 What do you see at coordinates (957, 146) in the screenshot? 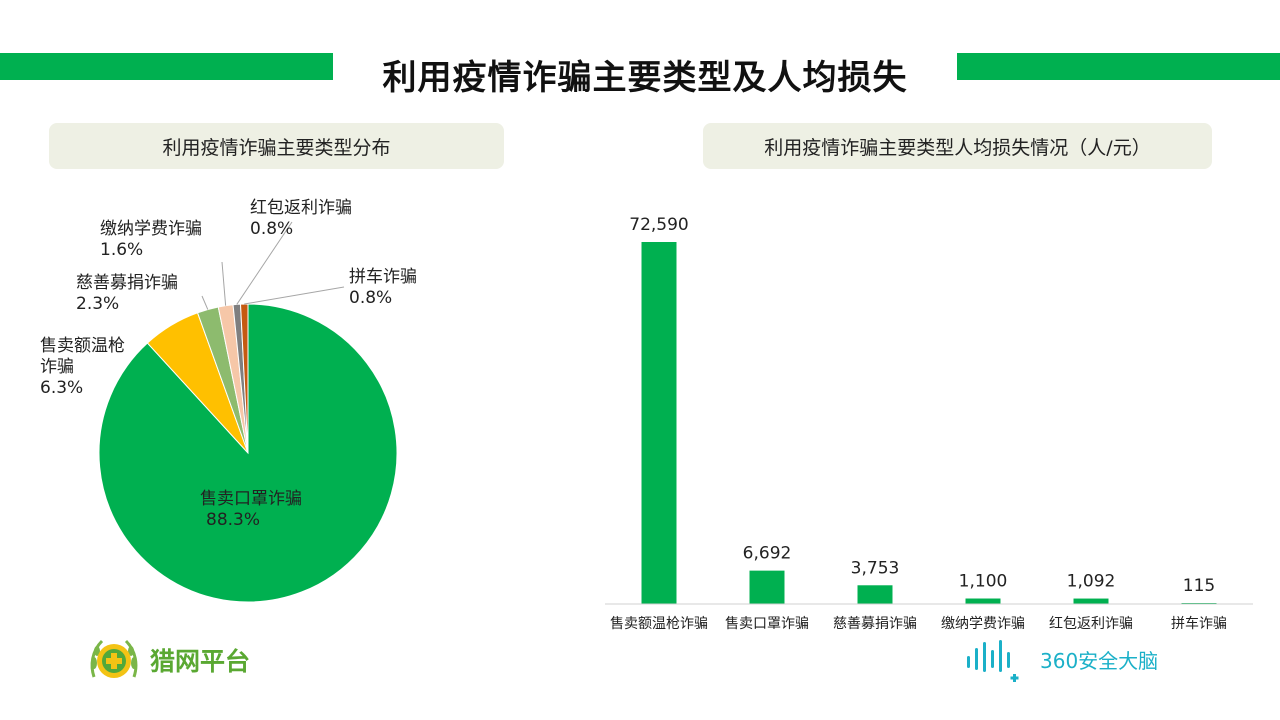
I see `bar-panel-title: 利用疫情诈骗主要类型人均损失情况（人/元）` at bounding box center [957, 146].